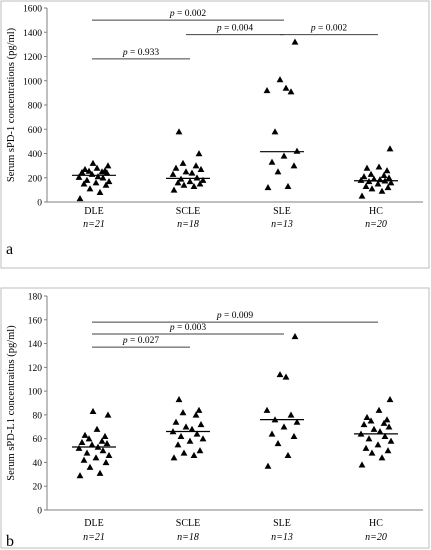 The width and height of the screenshot is (431, 550). I want to click on n-label: n=13, so click(282, 224).